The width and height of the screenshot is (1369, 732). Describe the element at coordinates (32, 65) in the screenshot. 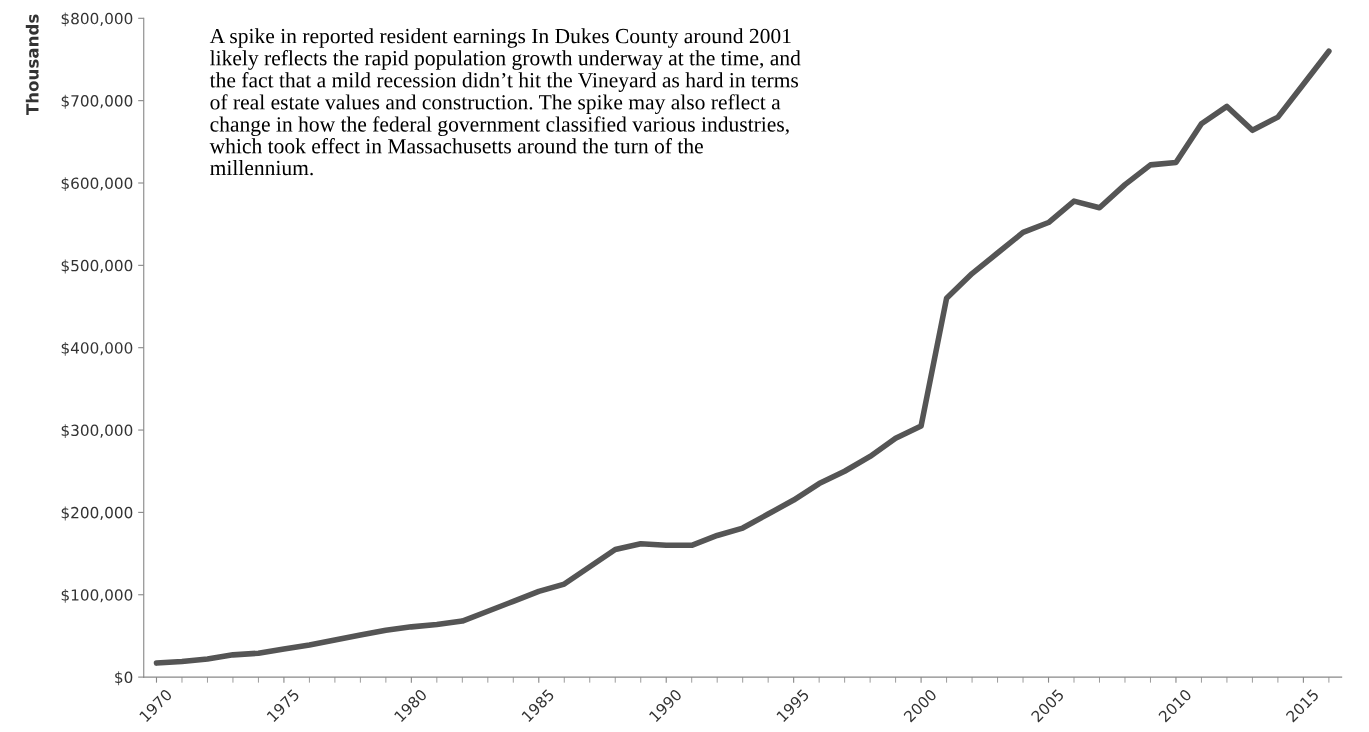

I see `y-axis-title: Thousands` at that location.